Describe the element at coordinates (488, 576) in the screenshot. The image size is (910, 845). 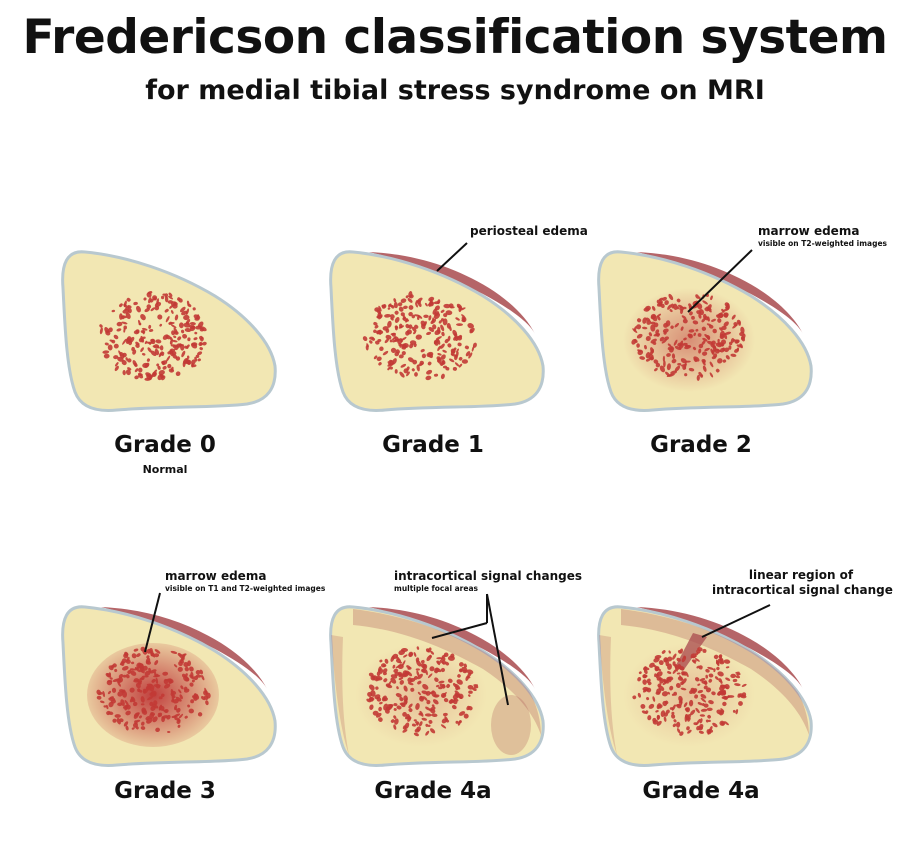
I see `g4a-callout-text: intracortical signal changes` at that location.